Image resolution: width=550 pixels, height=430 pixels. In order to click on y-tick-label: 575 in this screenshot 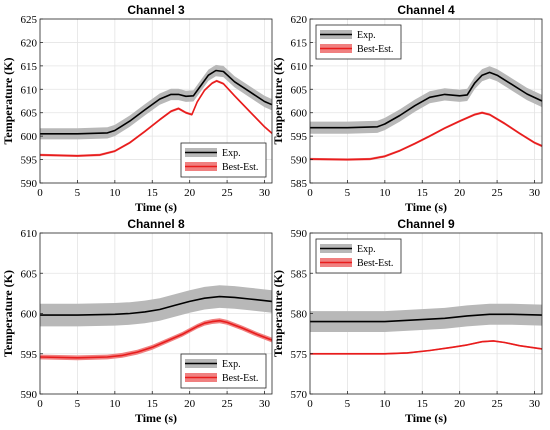, I will do `click(299, 355)`.